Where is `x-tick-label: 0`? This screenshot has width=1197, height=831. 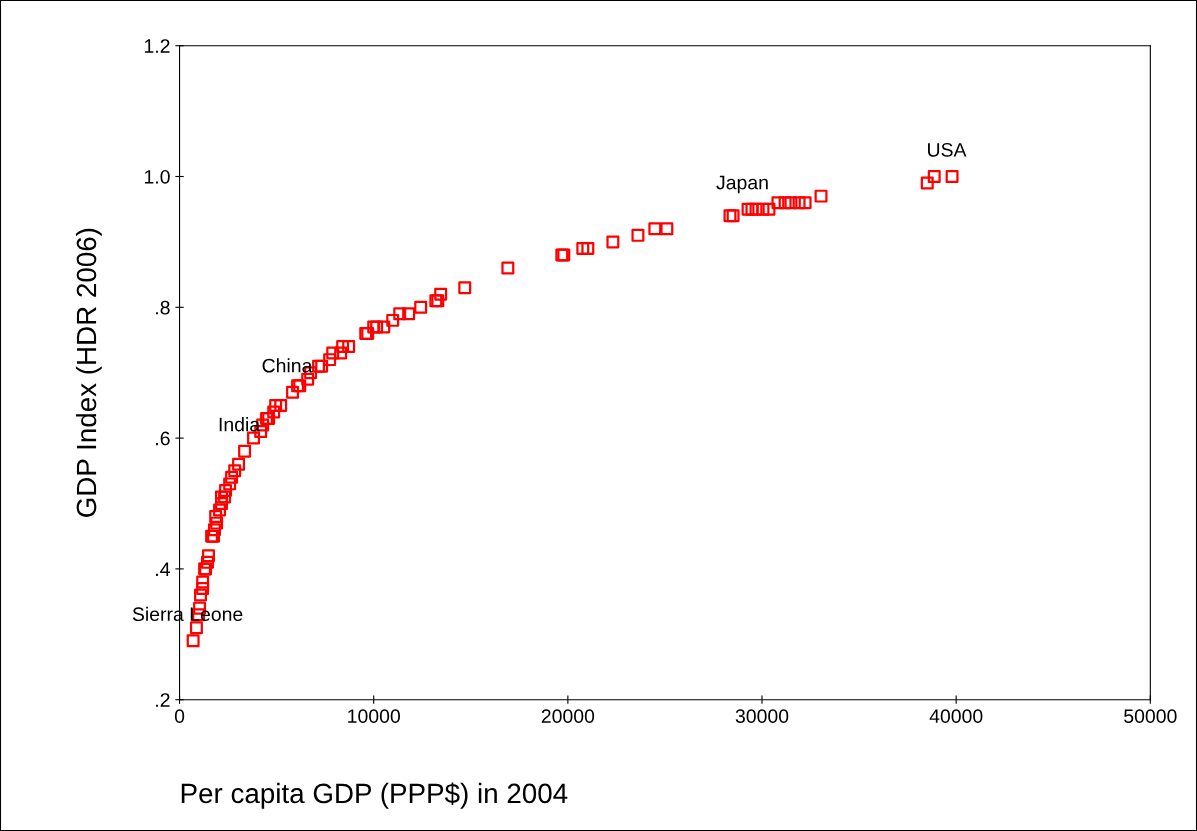
x-tick-label: 0 is located at coordinates (179, 716).